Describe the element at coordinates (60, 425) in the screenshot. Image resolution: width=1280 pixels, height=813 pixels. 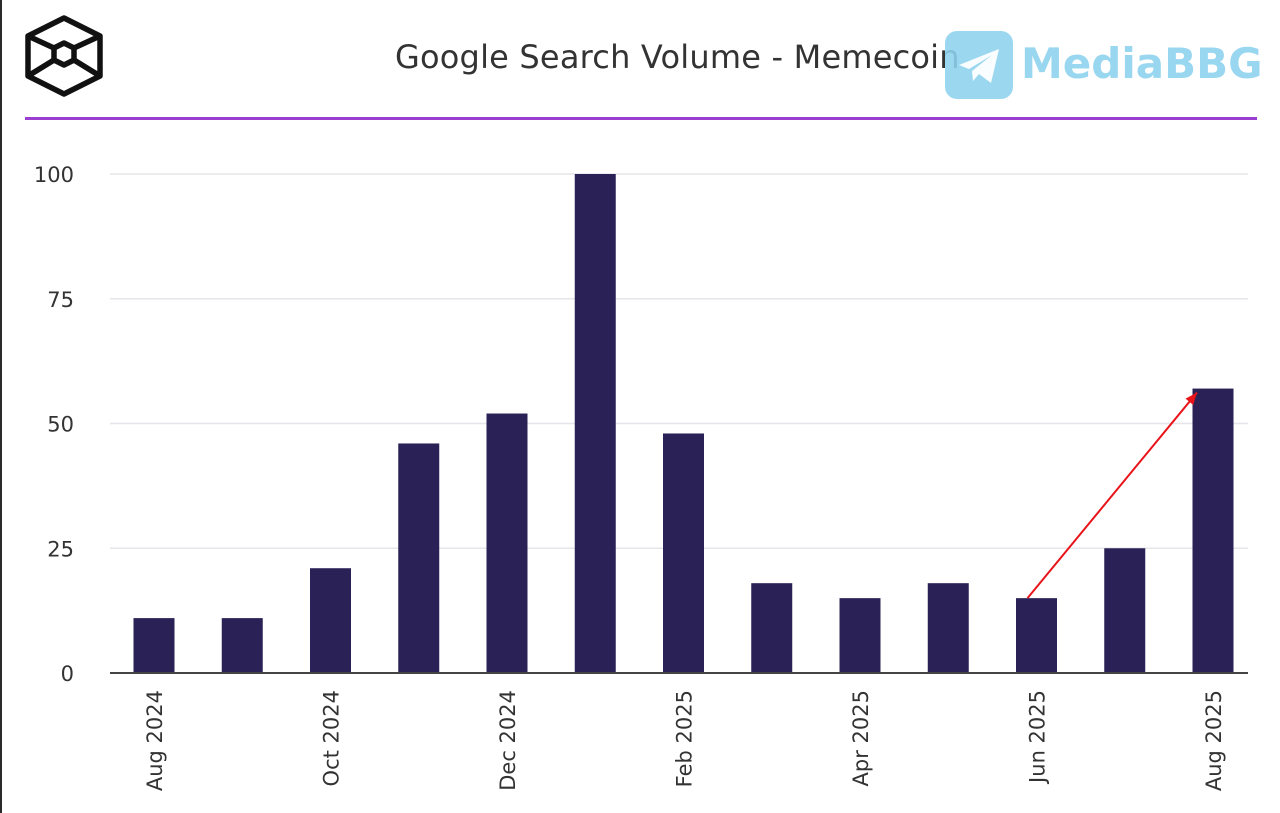
I see `y-tick-label: 50` at that location.